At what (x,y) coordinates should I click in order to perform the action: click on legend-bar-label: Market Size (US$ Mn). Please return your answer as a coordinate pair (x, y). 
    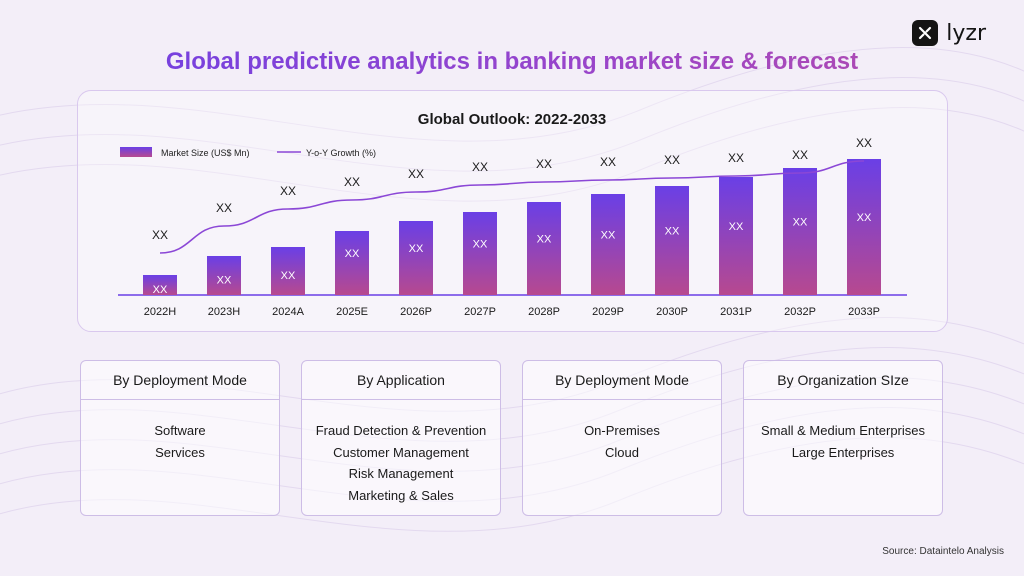
    Looking at the image, I should click on (205, 153).